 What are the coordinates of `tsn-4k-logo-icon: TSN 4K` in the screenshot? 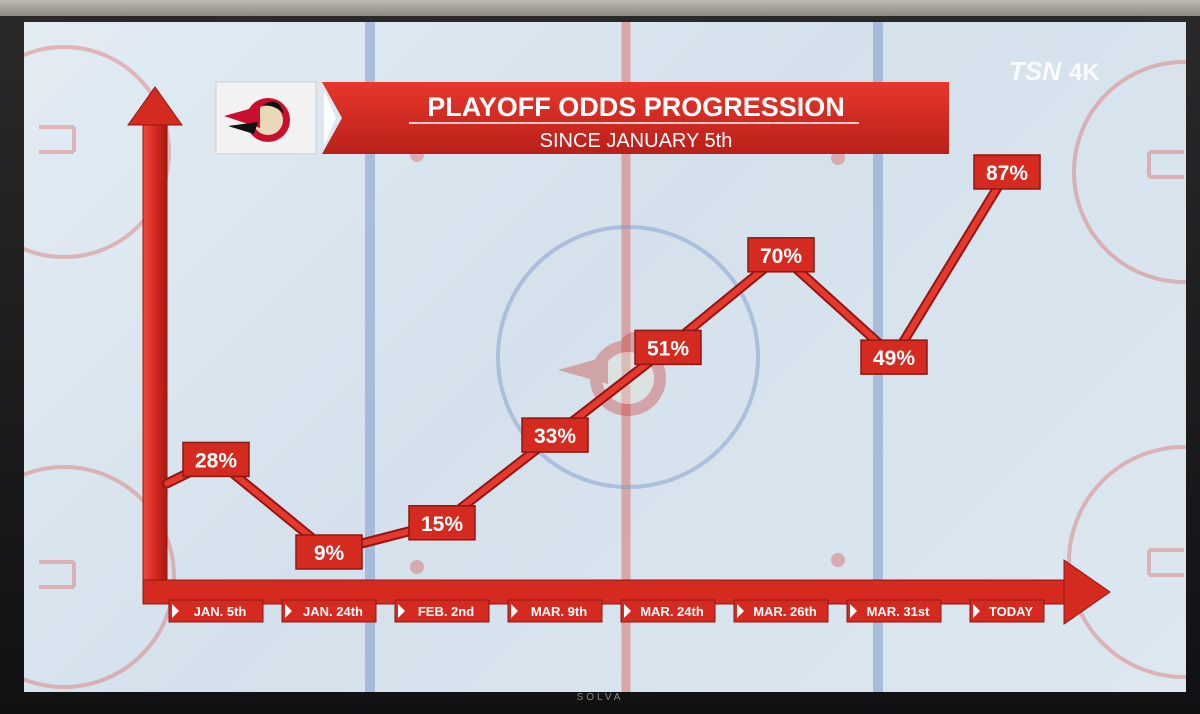 It's located at (1054, 71).